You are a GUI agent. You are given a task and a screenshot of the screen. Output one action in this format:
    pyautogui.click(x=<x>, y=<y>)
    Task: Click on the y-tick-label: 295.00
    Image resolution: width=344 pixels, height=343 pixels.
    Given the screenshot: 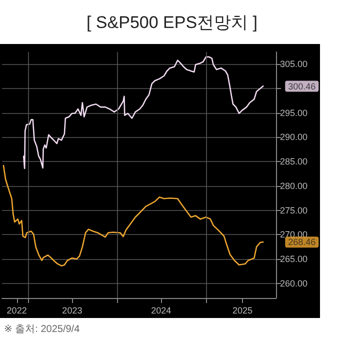 What is the action you would take?
    pyautogui.click(x=294, y=113)
    